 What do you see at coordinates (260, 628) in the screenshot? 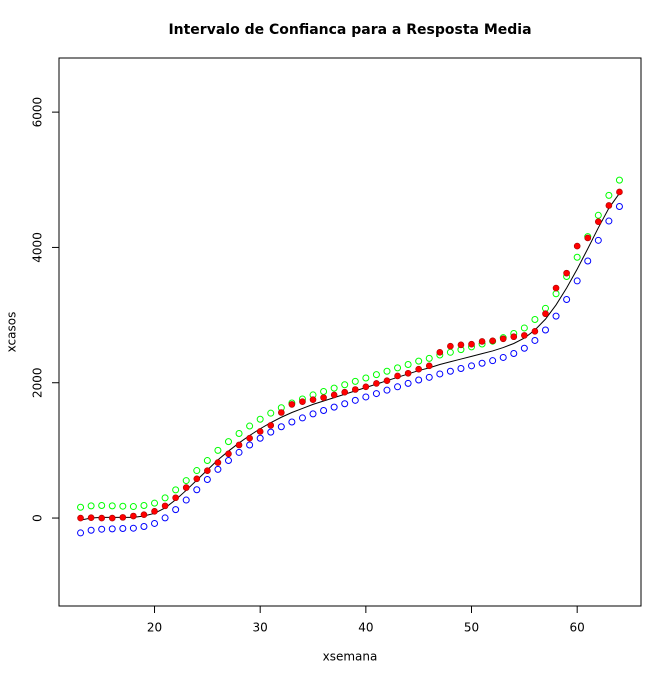
I see `x-tick-label: 30` at bounding box center [260, 628].